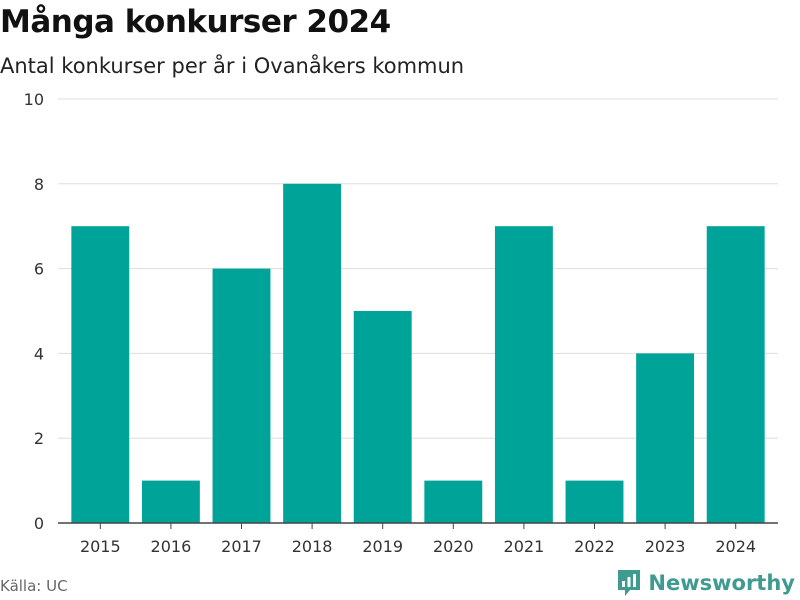 The image size is (800, 600). What do you see at coordinates (312, 546) in the screenshot?
I see `x-tick-label: 2018` at bounding box center [312, 546].